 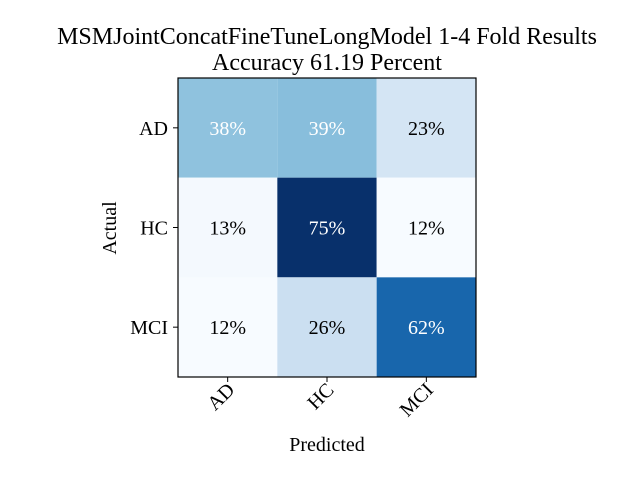 What do you see at coordinates (327, 445) in the screenshot?
I see `x-axis-label: Predicted` at bounding box center [327, 445].